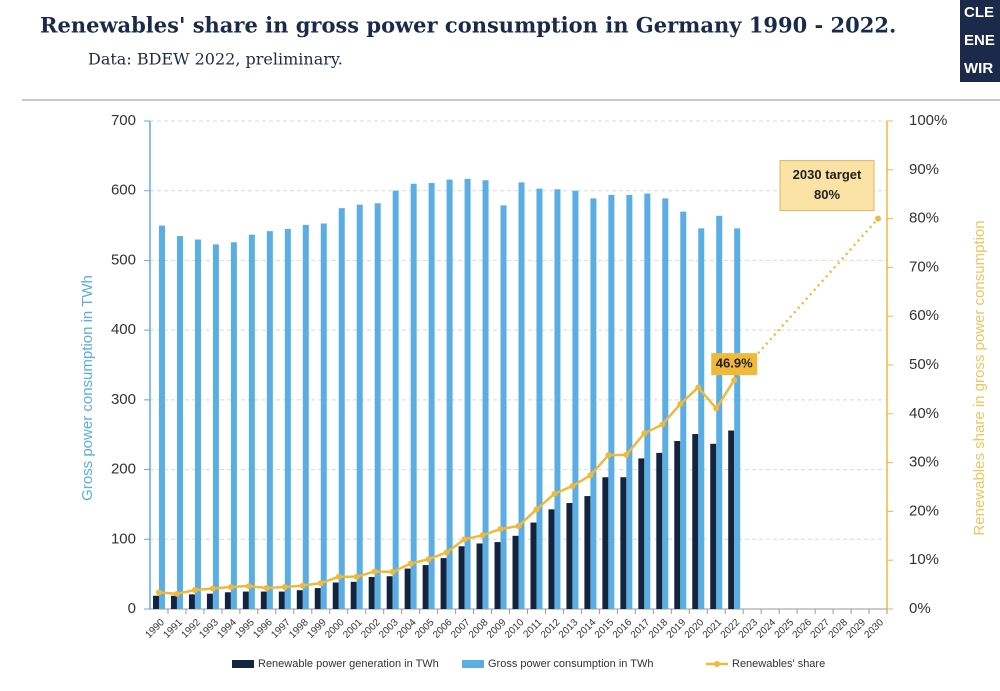  I want to click on x-tick-label: 2028, so click(839, 629).